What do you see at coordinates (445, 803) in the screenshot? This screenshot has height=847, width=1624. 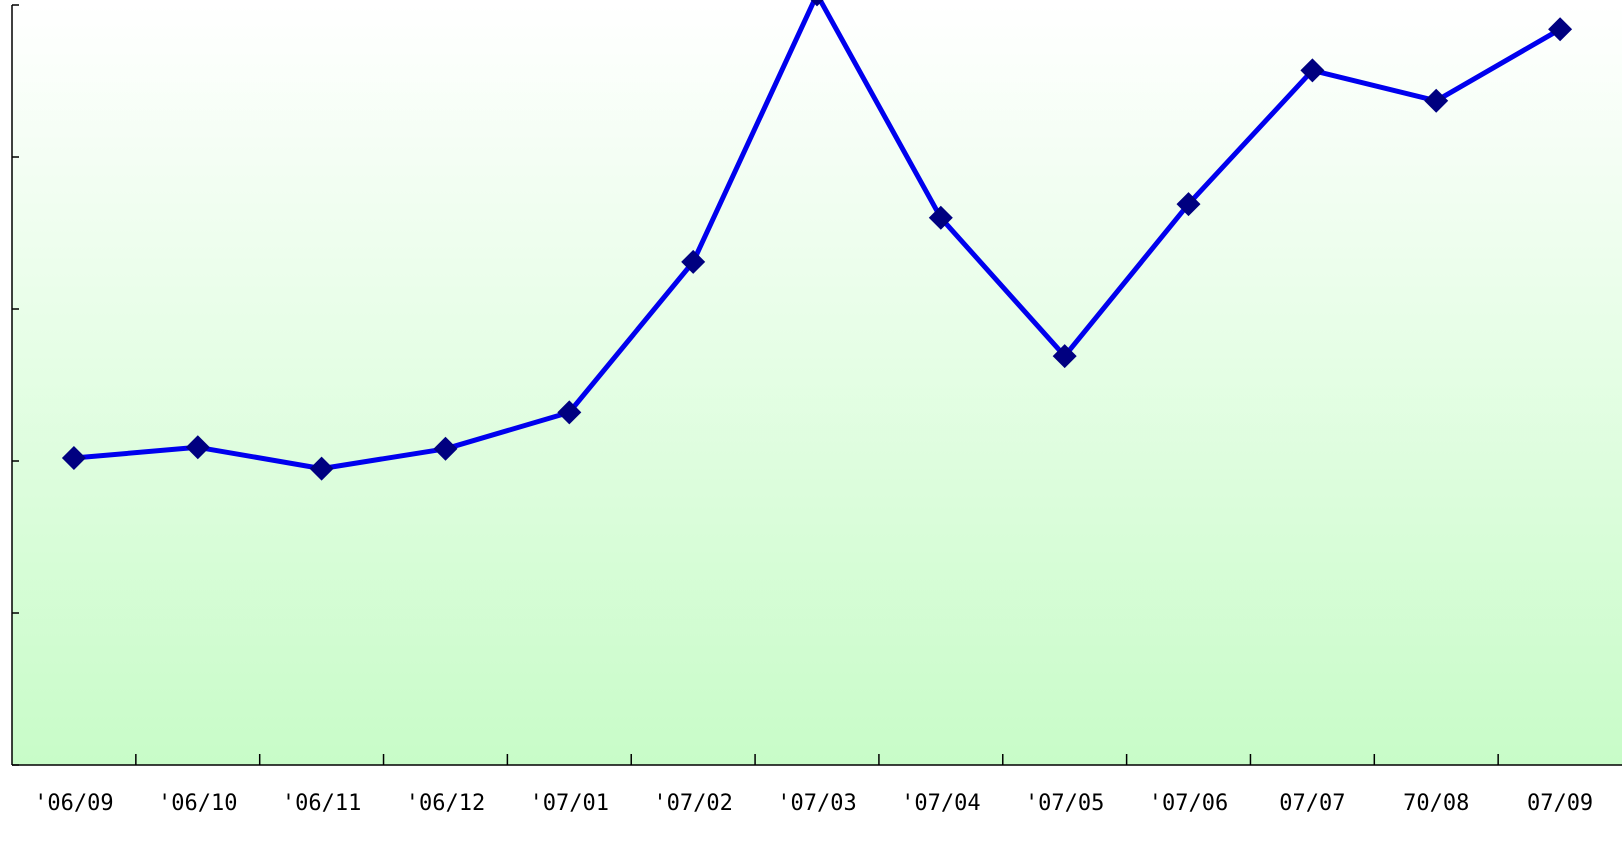 I see `x-tick-label: '06/12` at bounding box center [445, 803].